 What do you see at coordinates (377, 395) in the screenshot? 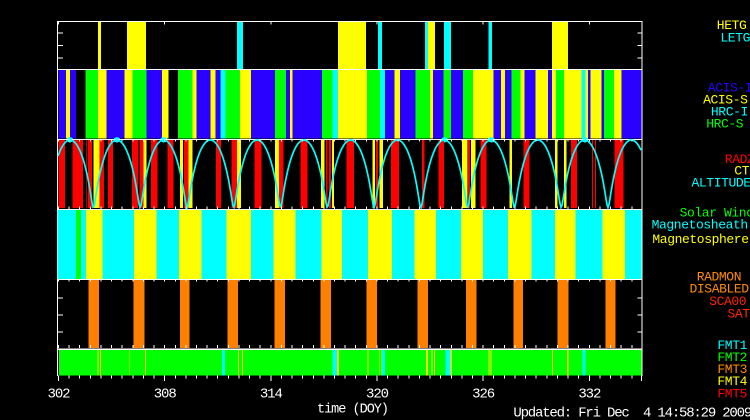
I see `svg-text: 320` at bounding box center [377, 395].